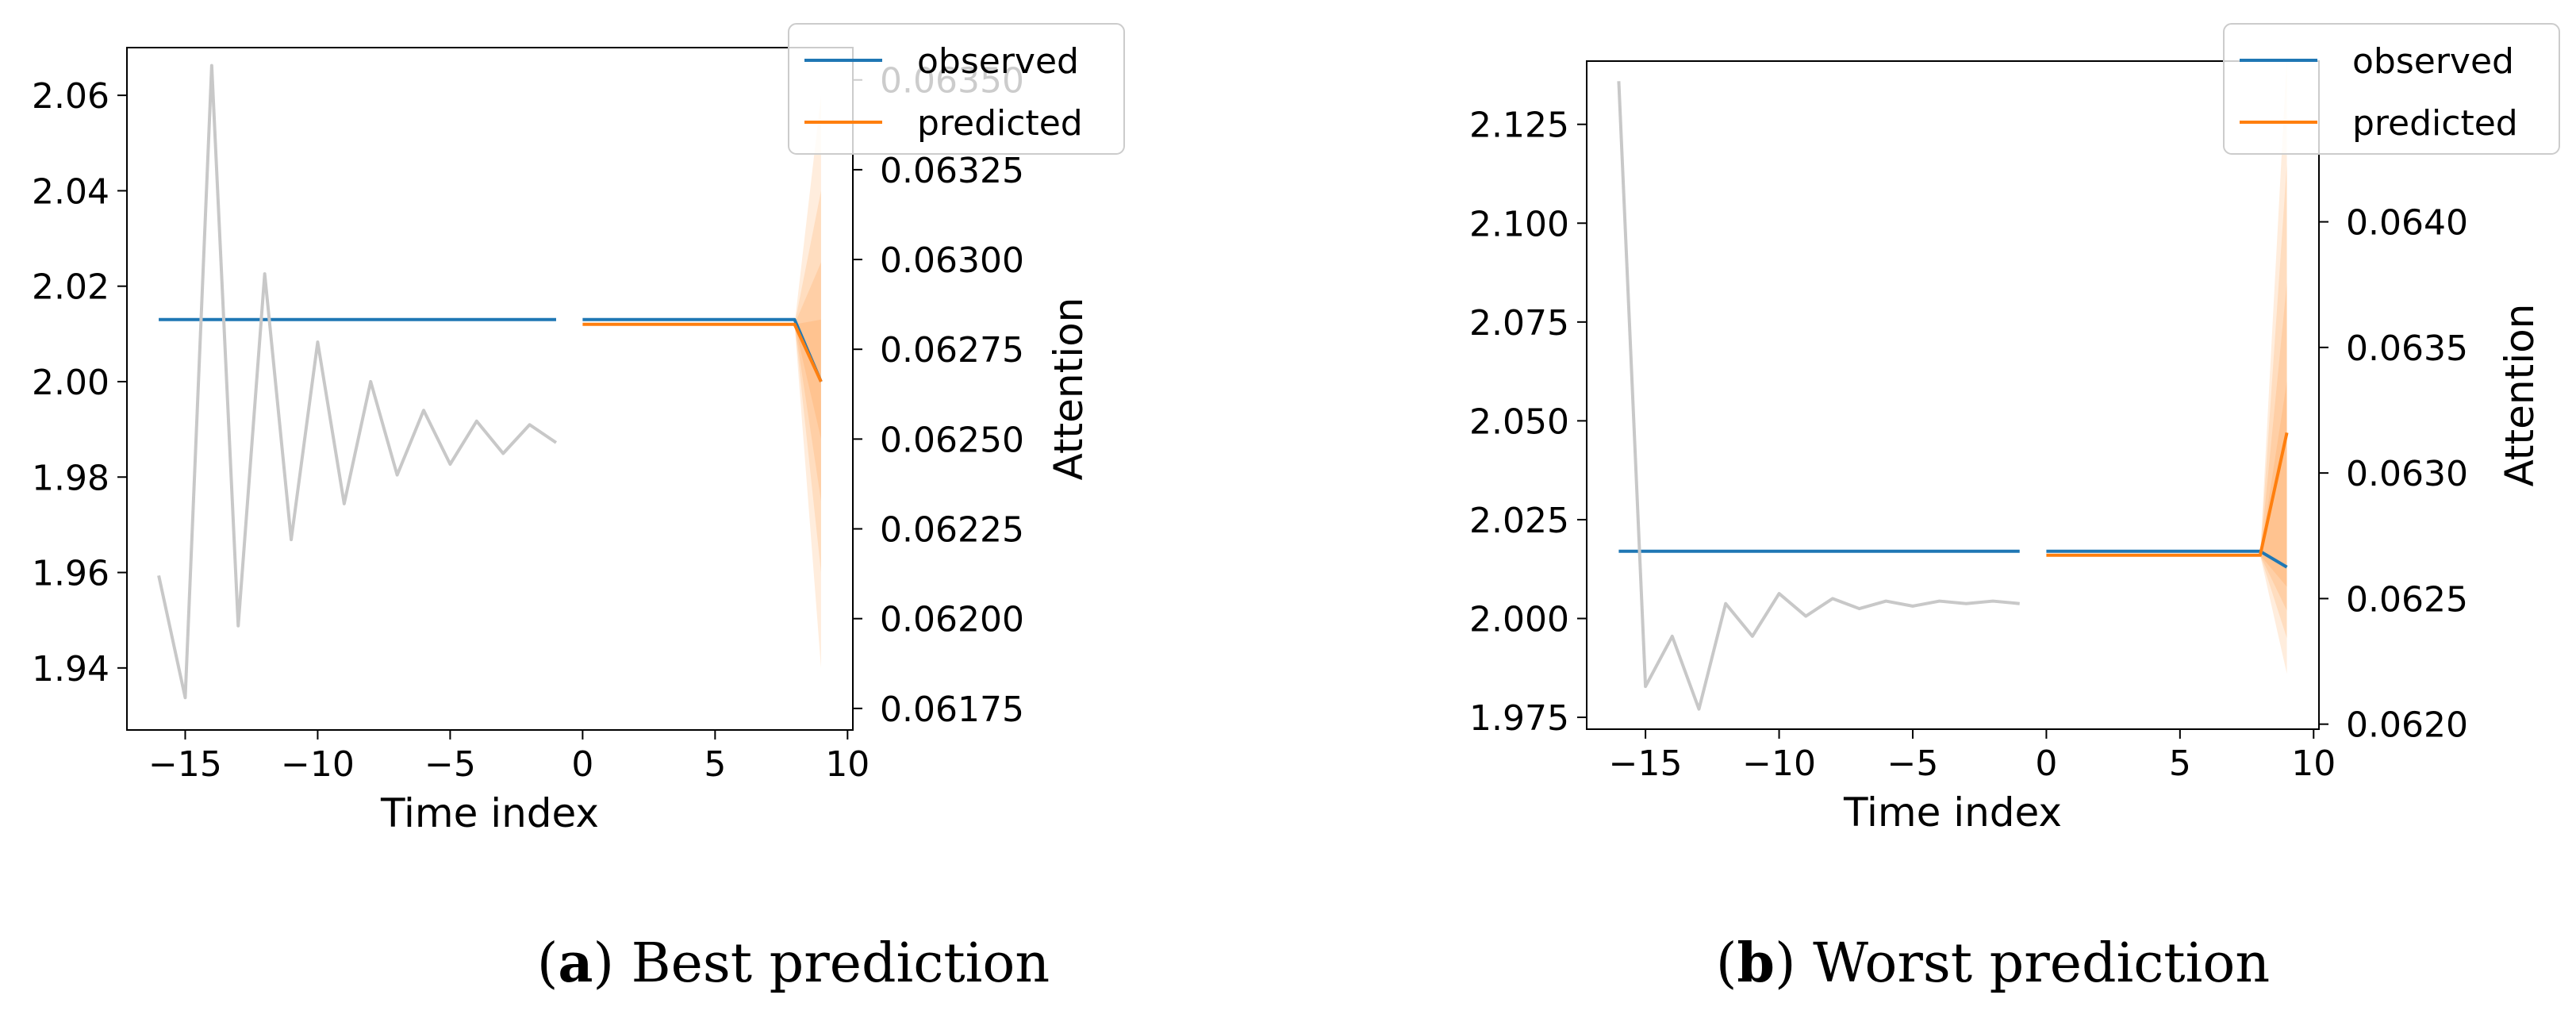 The image size is (2576, 1018). Describe the element at coordinates (575, 963) in the screenshot. I see `caption-a-label: a` at that location.